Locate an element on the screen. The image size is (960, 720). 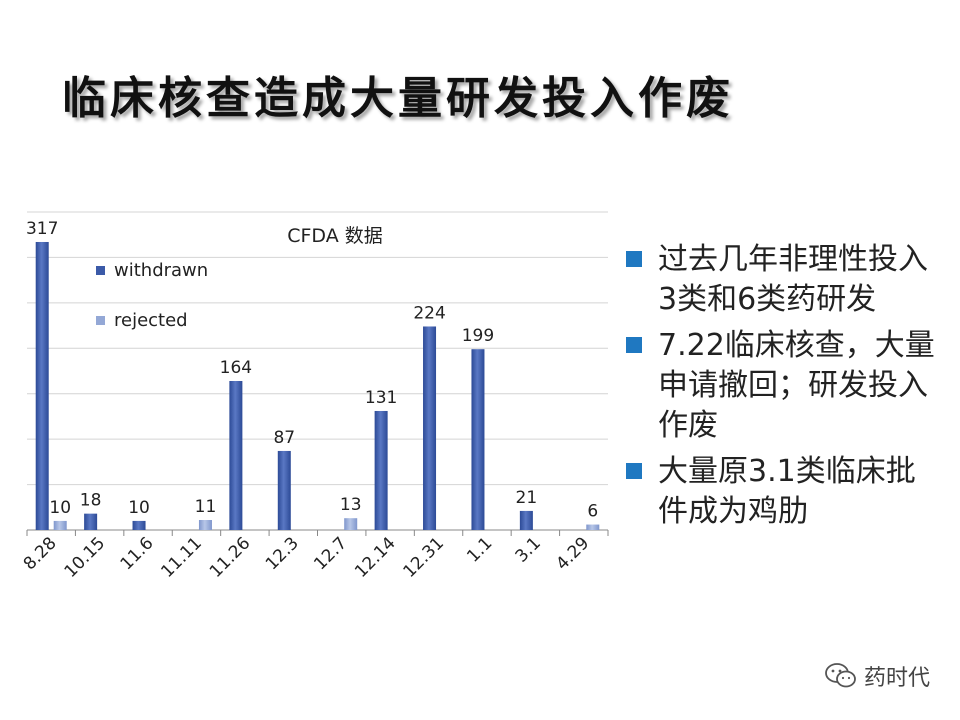
tick-label: 12.31 is located at coordinates (424, 557).